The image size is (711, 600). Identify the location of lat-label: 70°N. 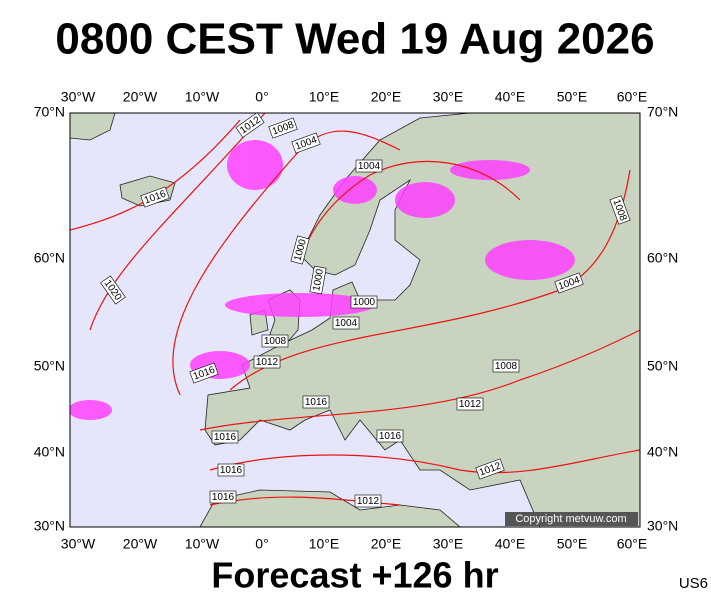
(49, 112).